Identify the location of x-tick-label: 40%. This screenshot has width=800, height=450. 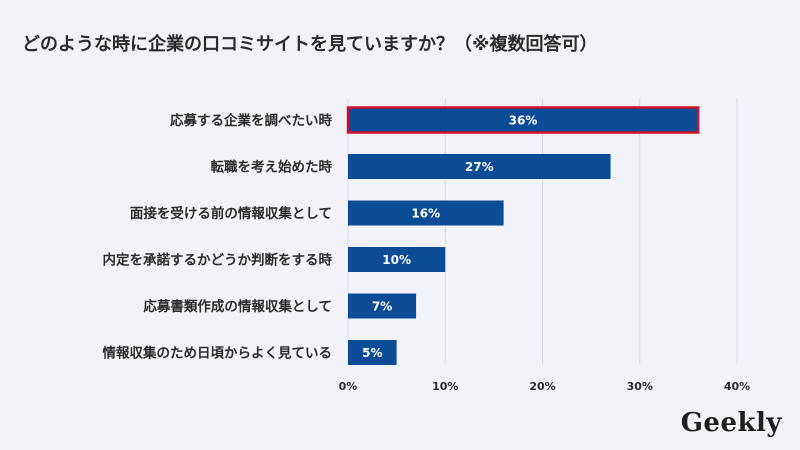
(737, 386).